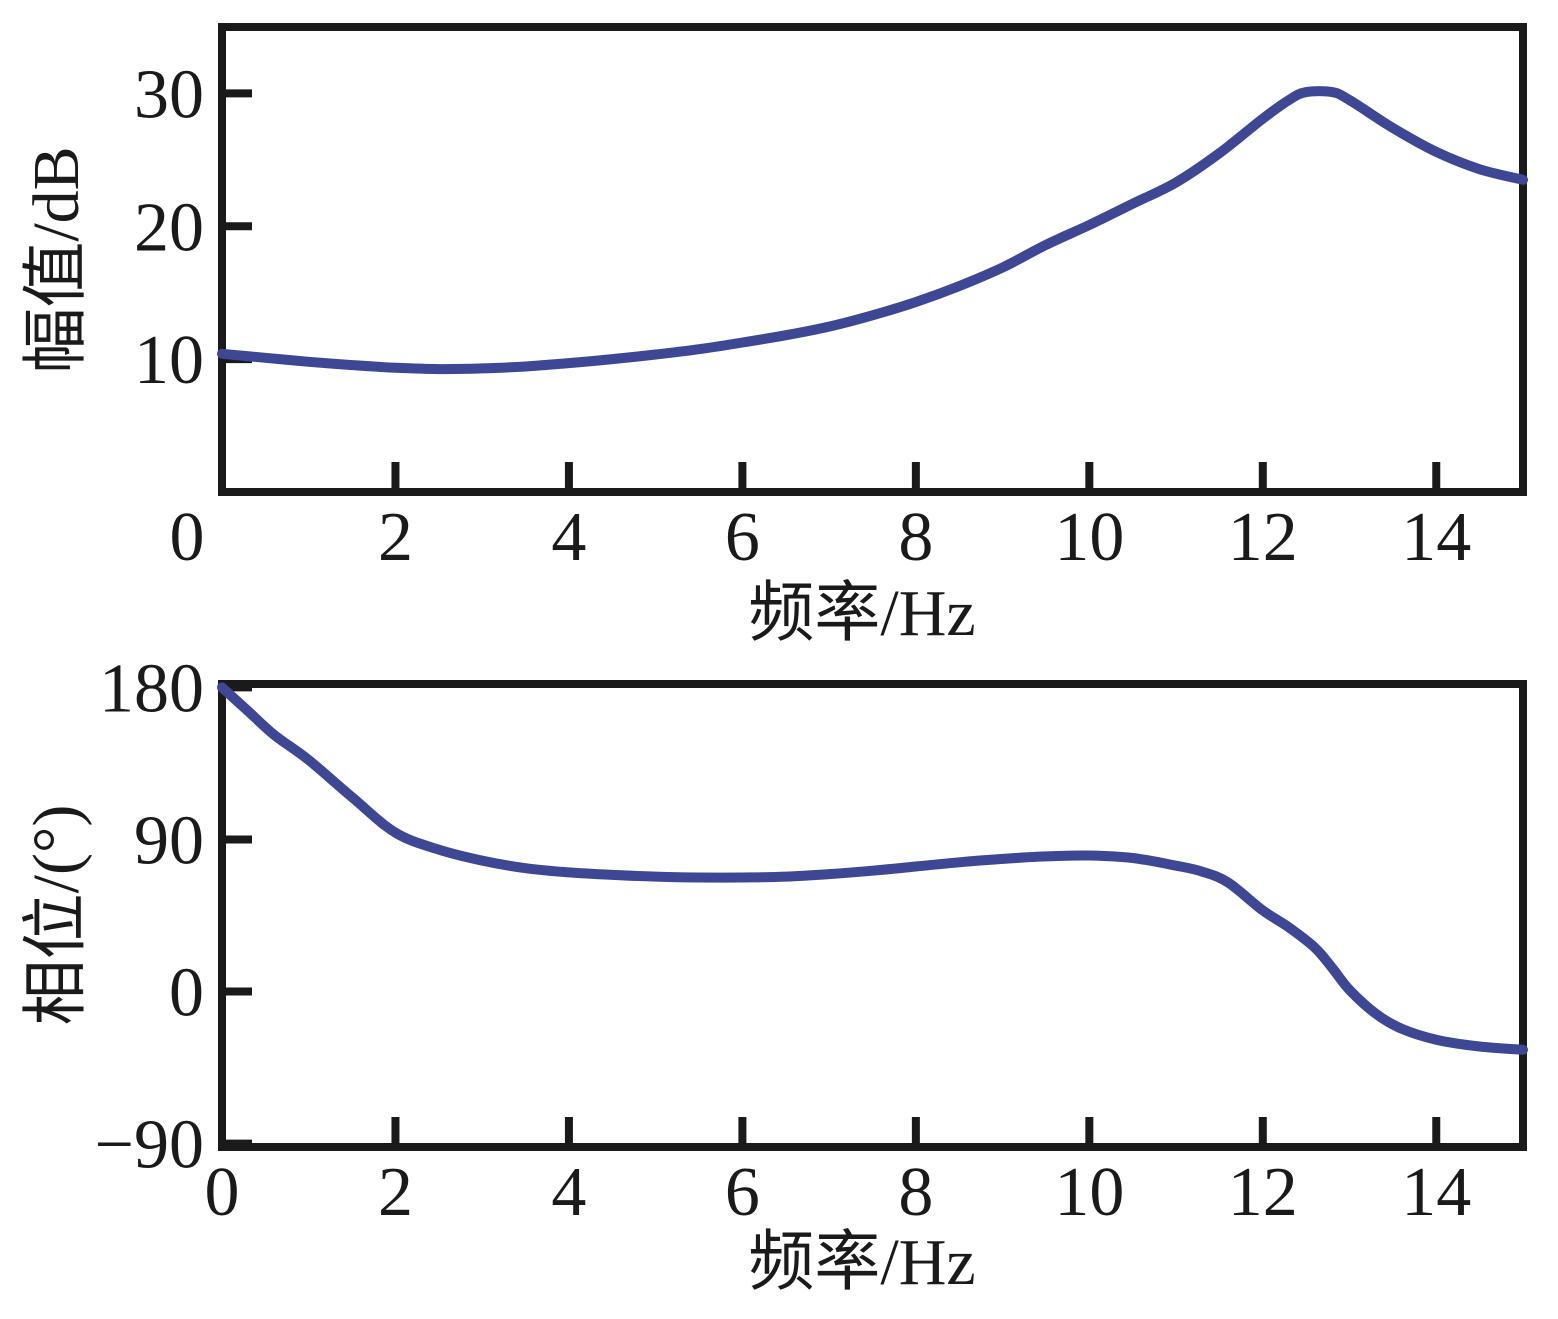  I want to click on phase-x-tick-label: 14, so click(1436, 1192).